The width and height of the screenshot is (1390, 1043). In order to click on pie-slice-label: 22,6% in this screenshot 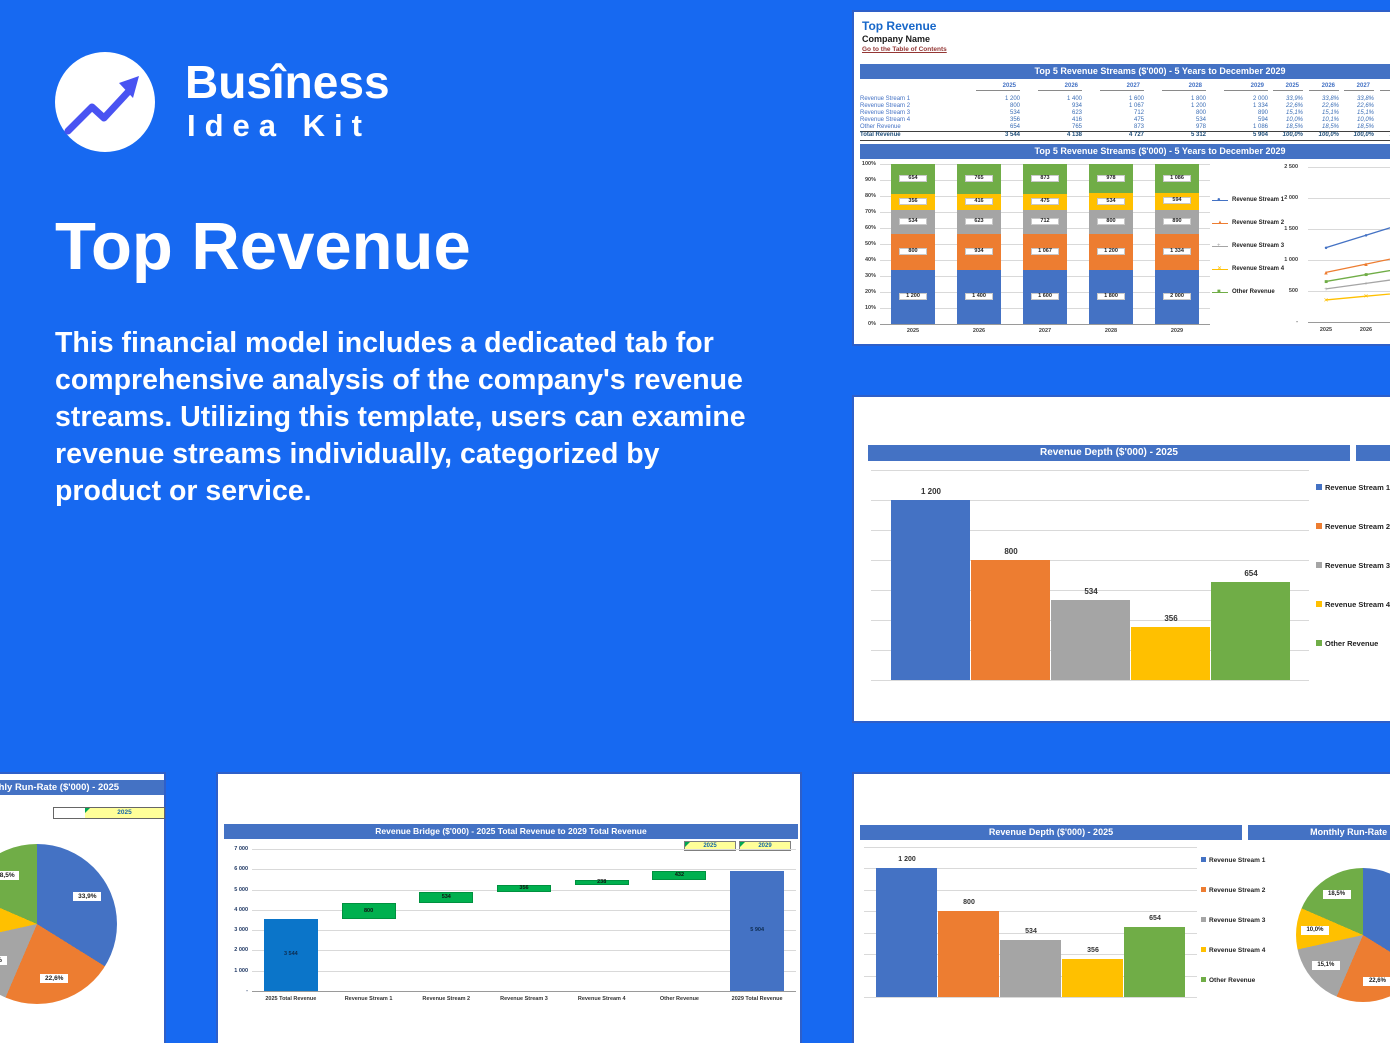, I will do `click(1376, 981)`.